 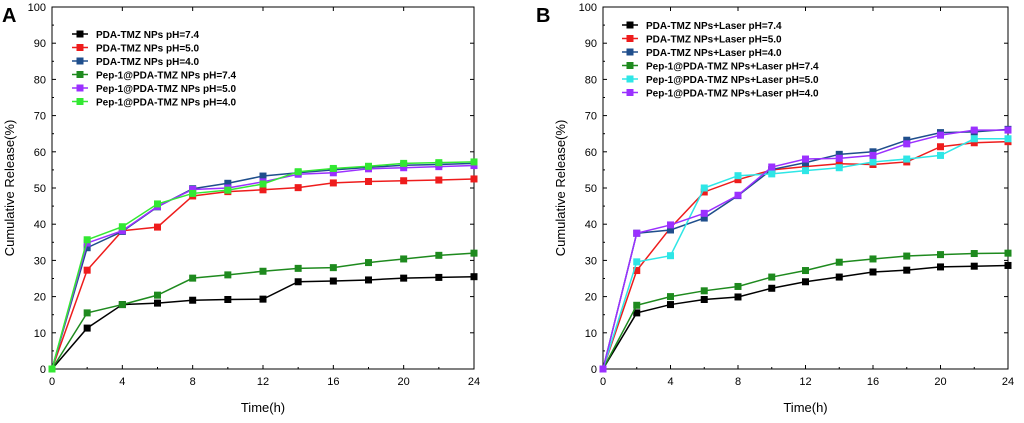 What do you see at coordinates (591, 189) in the screenshot?
I see `panel-b-y-tick-label: 50` at bounding box center [591, 189].